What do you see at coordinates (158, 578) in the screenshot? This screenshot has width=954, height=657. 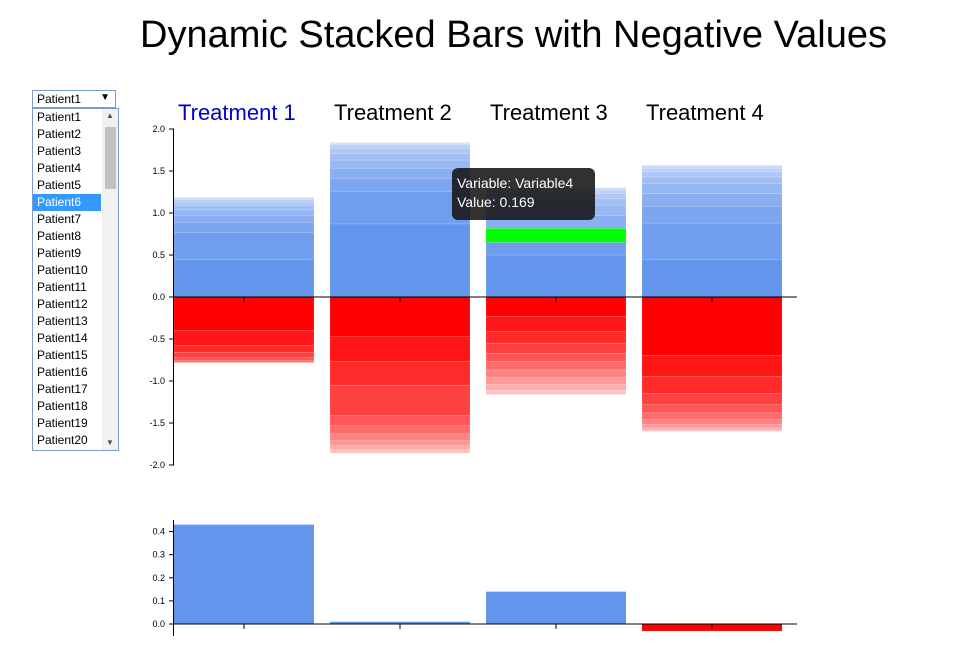 I see `small-y-tick-label: 0.2` at bounding box center [158, 578].